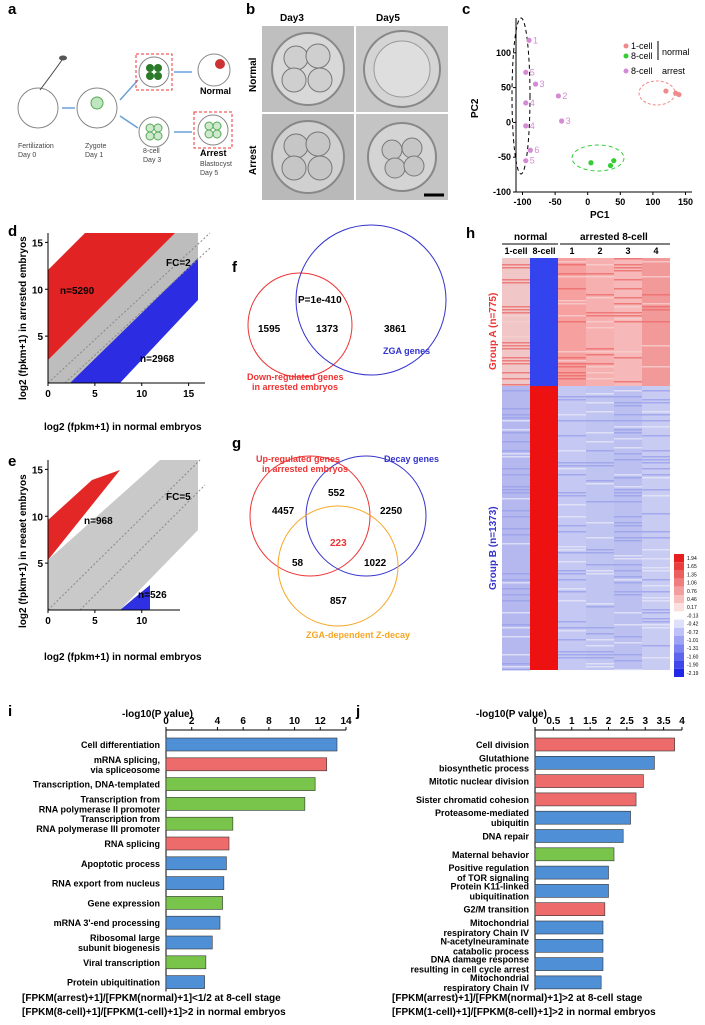  Describe the element at coordinates (470, 233) in the screenshot. I see `panel-label-h: h` at that location.